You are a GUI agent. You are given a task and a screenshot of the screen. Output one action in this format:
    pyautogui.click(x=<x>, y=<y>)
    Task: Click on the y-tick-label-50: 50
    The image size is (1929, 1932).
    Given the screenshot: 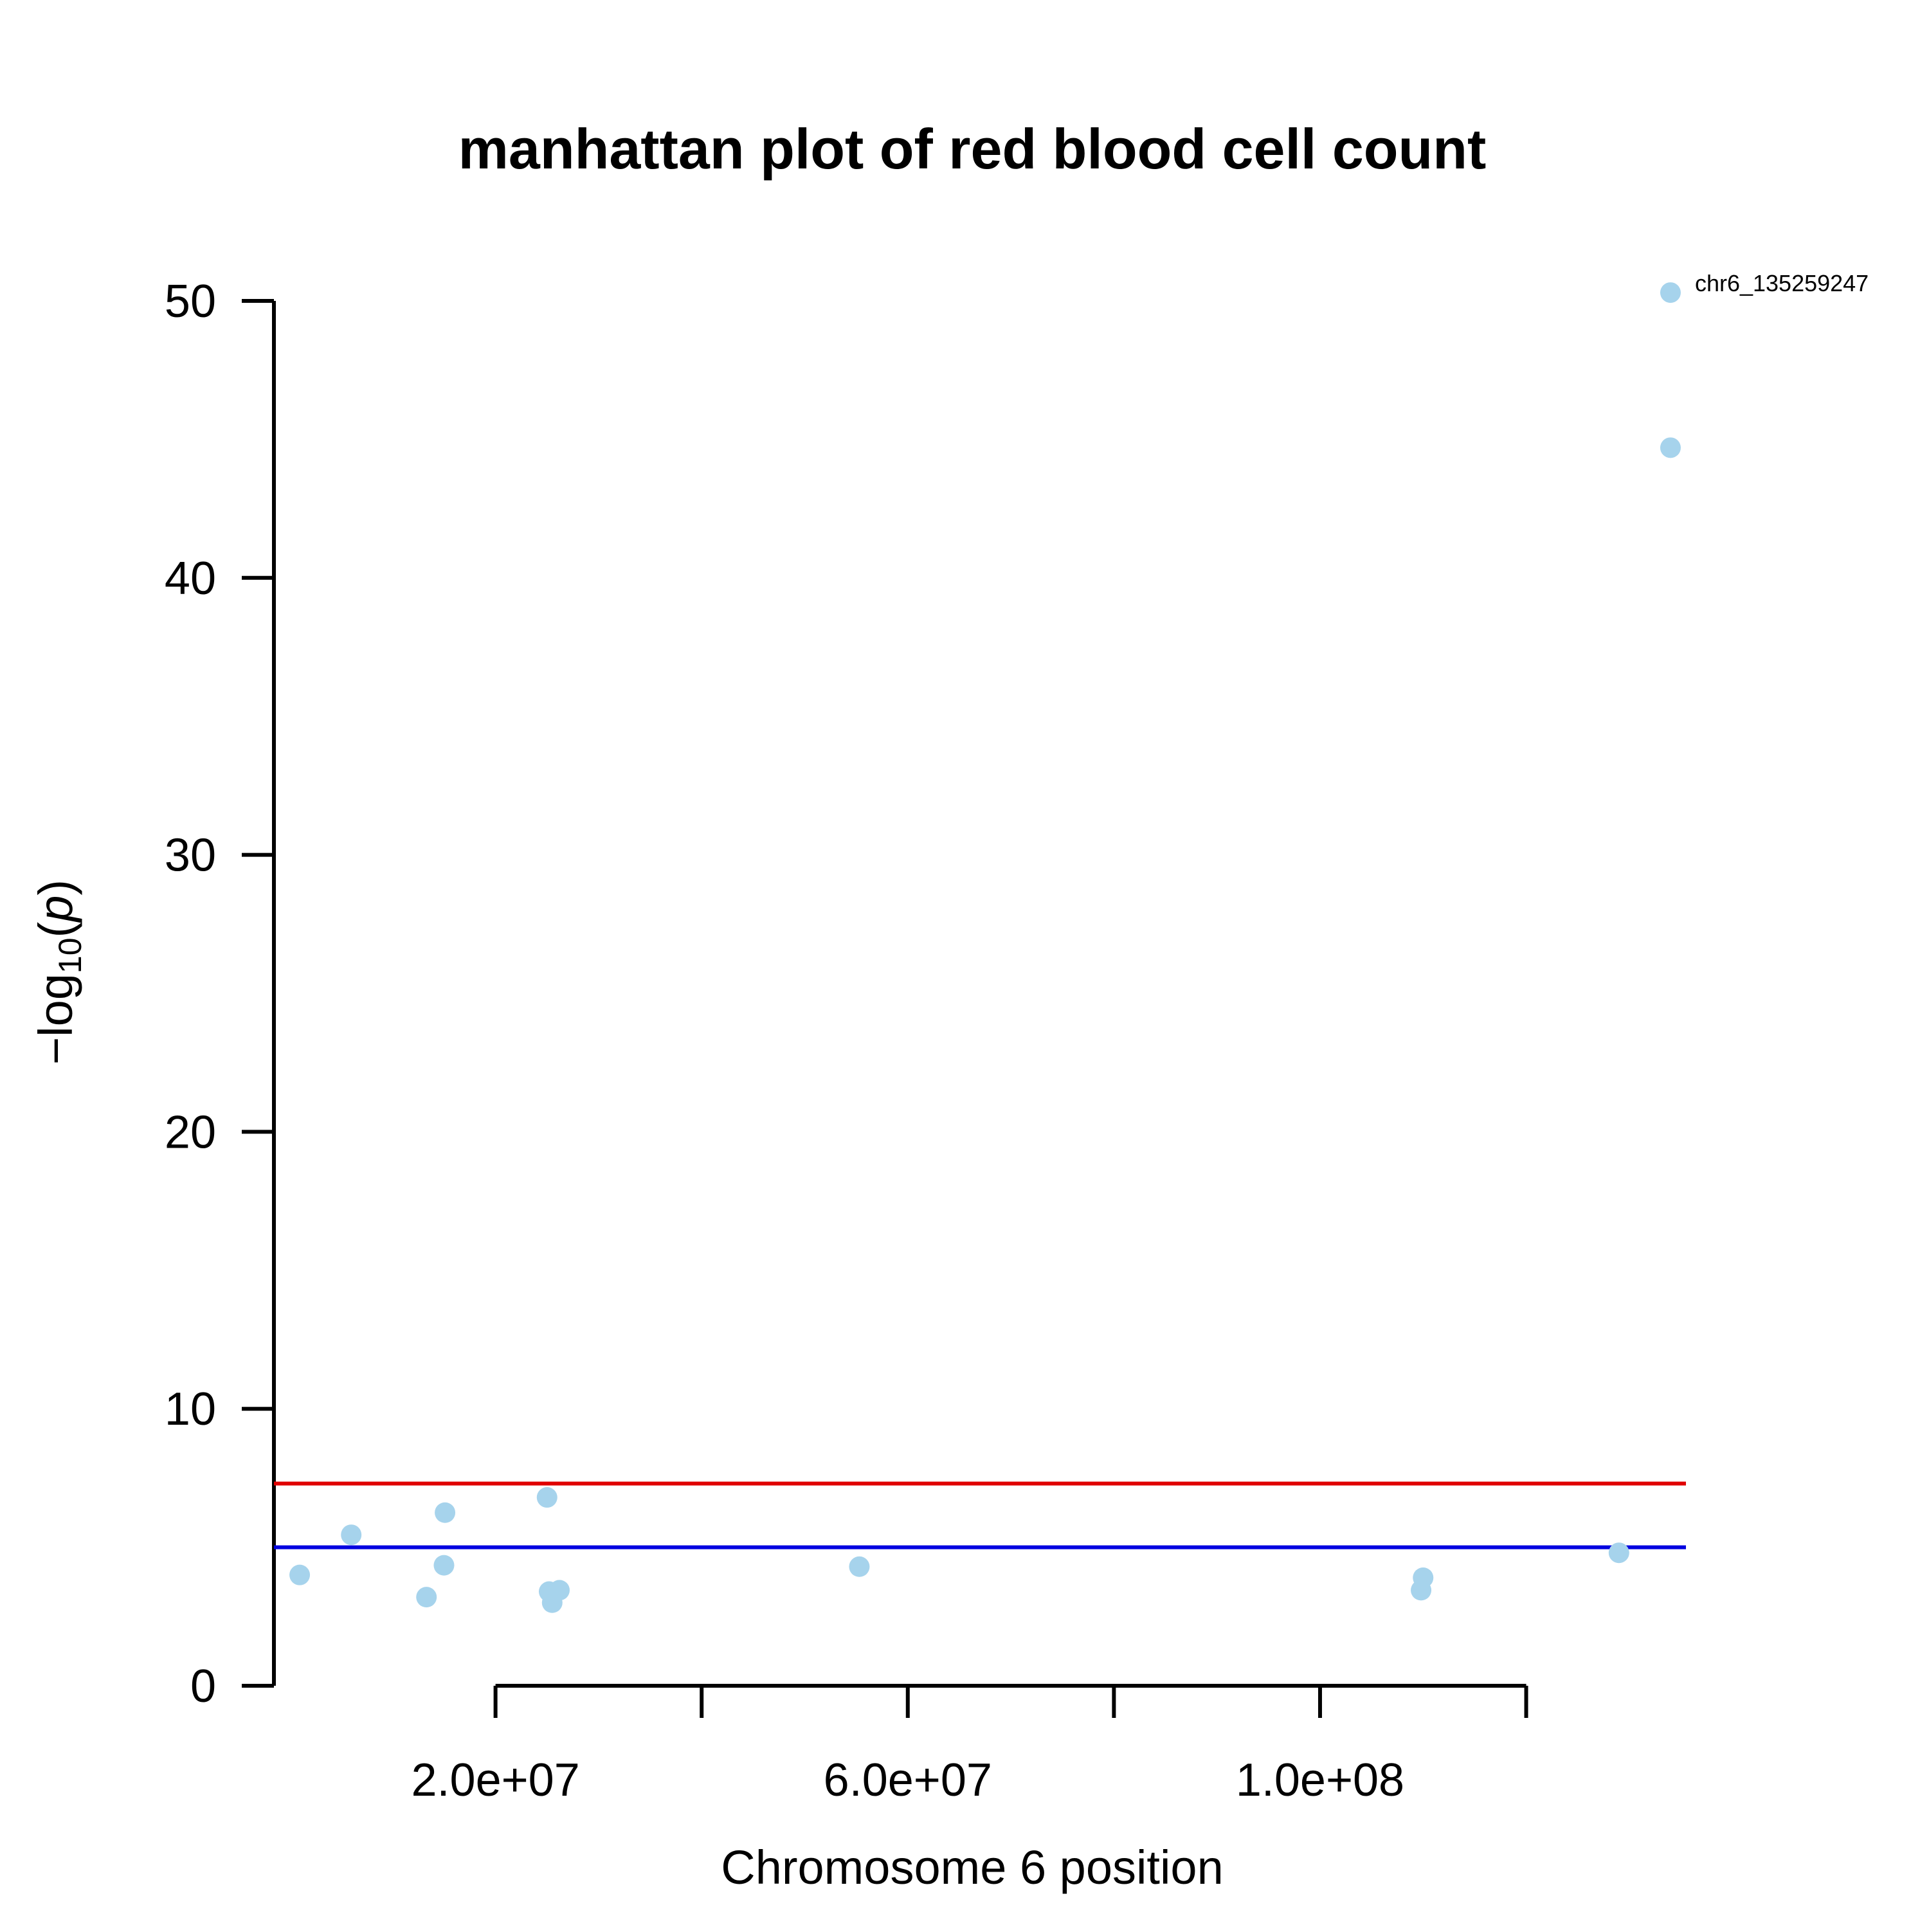 What is the action you would take?
    pyautogui.click(x=190, y=301)
    